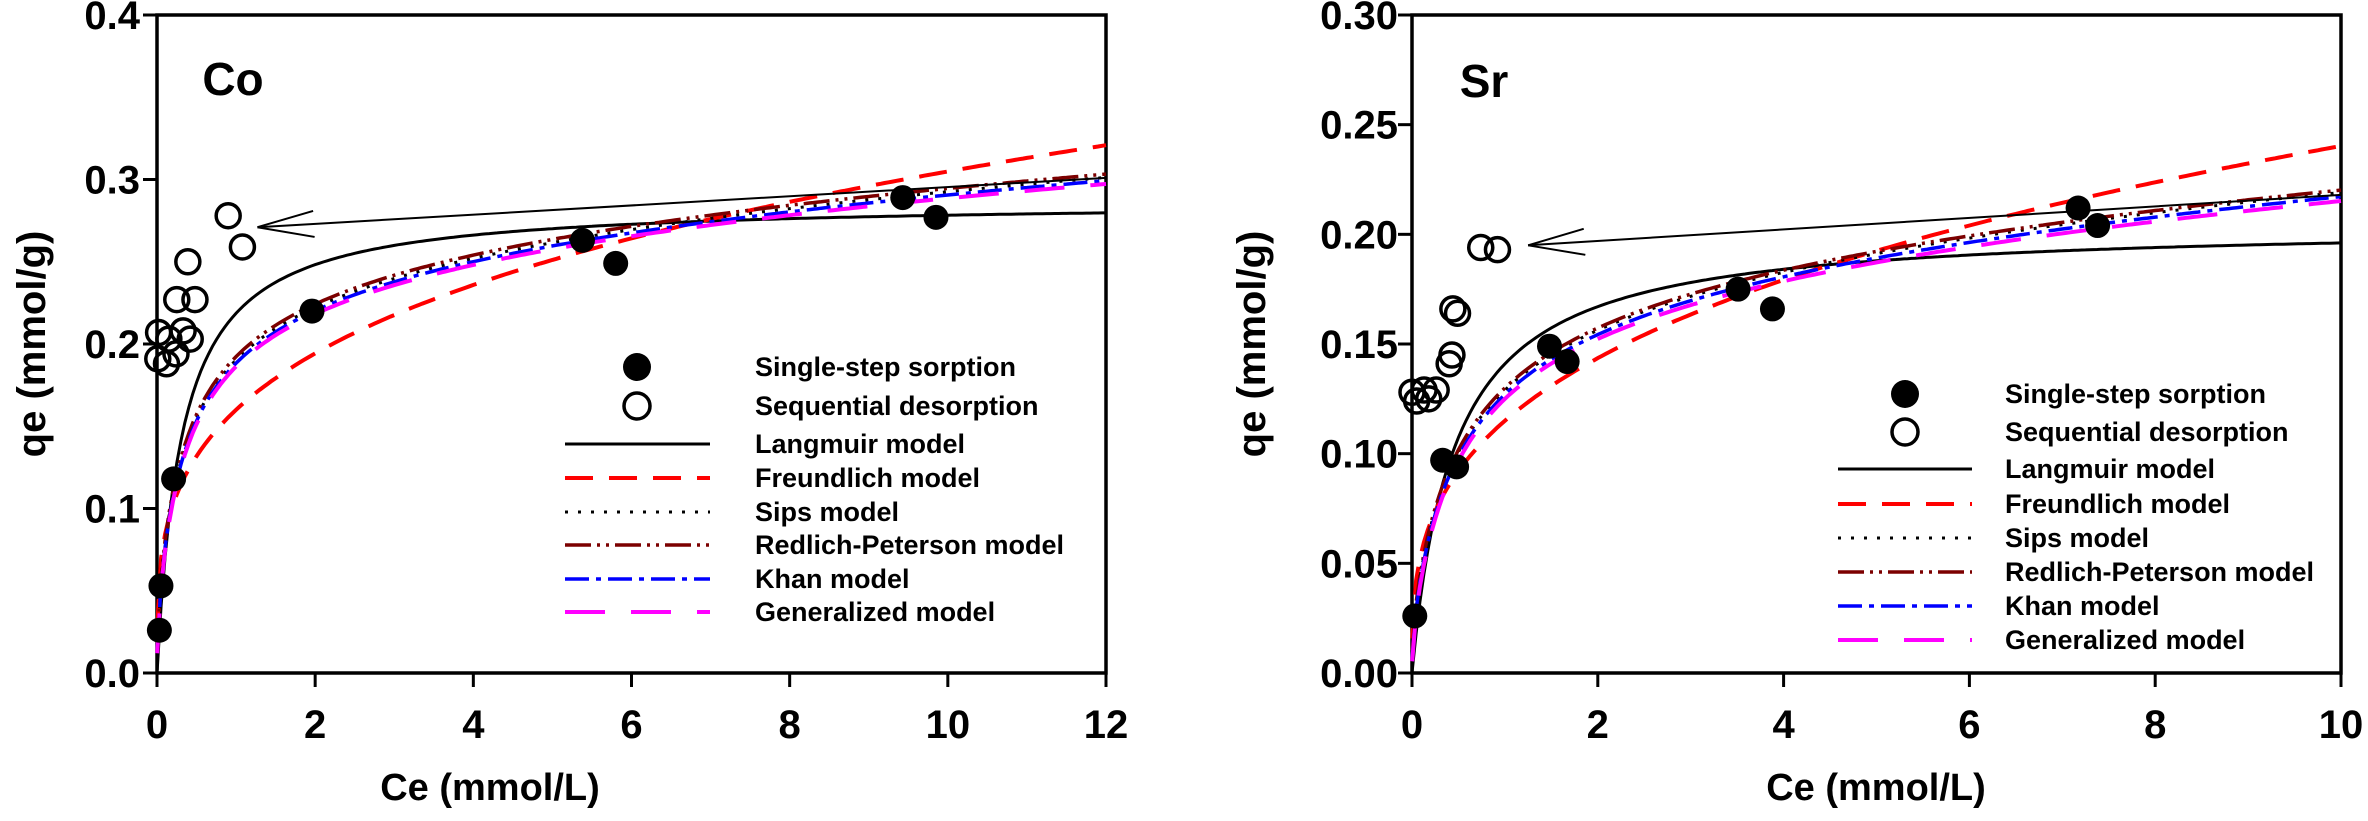 This screenshot has height=821, width=2368. I want to click on panel-title: Co, so click(232, 79).